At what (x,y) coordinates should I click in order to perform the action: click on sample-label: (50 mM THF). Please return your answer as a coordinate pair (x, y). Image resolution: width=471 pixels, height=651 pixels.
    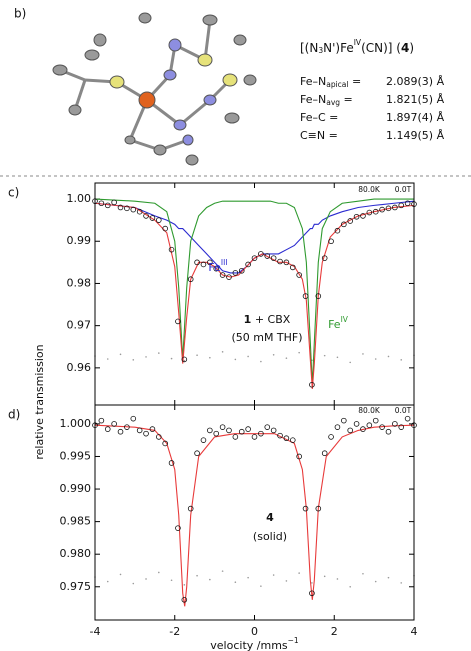
    Looking at the image, I should click on (266, 337).